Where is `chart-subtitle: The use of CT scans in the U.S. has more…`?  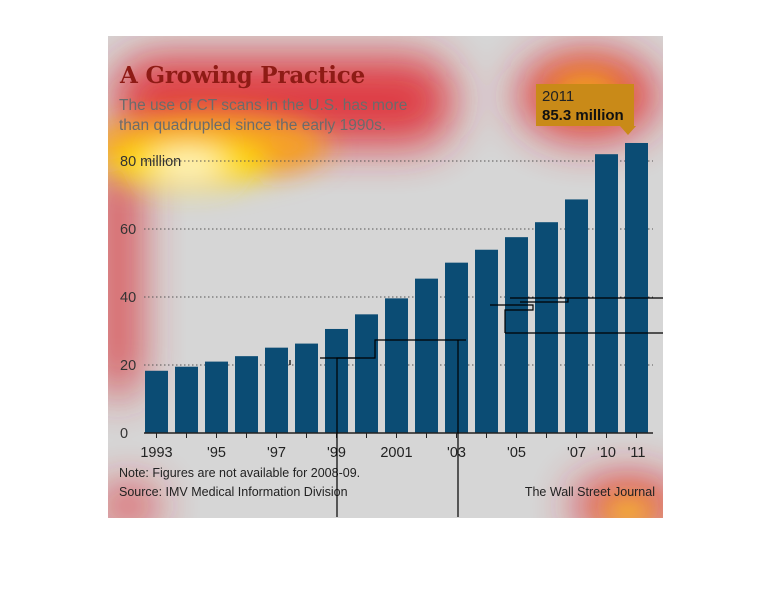 chart-subtitle: The use of CT scans in the U.S. has more… is located at coordinates (263, 115).